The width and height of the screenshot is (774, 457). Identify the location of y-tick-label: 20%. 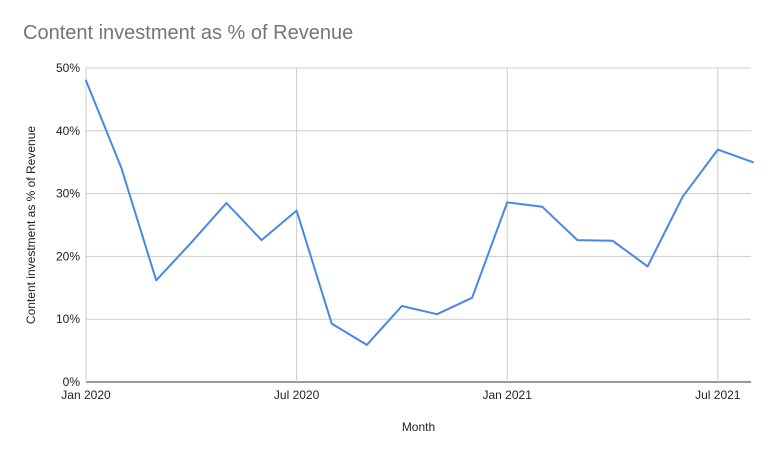
(68, 256).